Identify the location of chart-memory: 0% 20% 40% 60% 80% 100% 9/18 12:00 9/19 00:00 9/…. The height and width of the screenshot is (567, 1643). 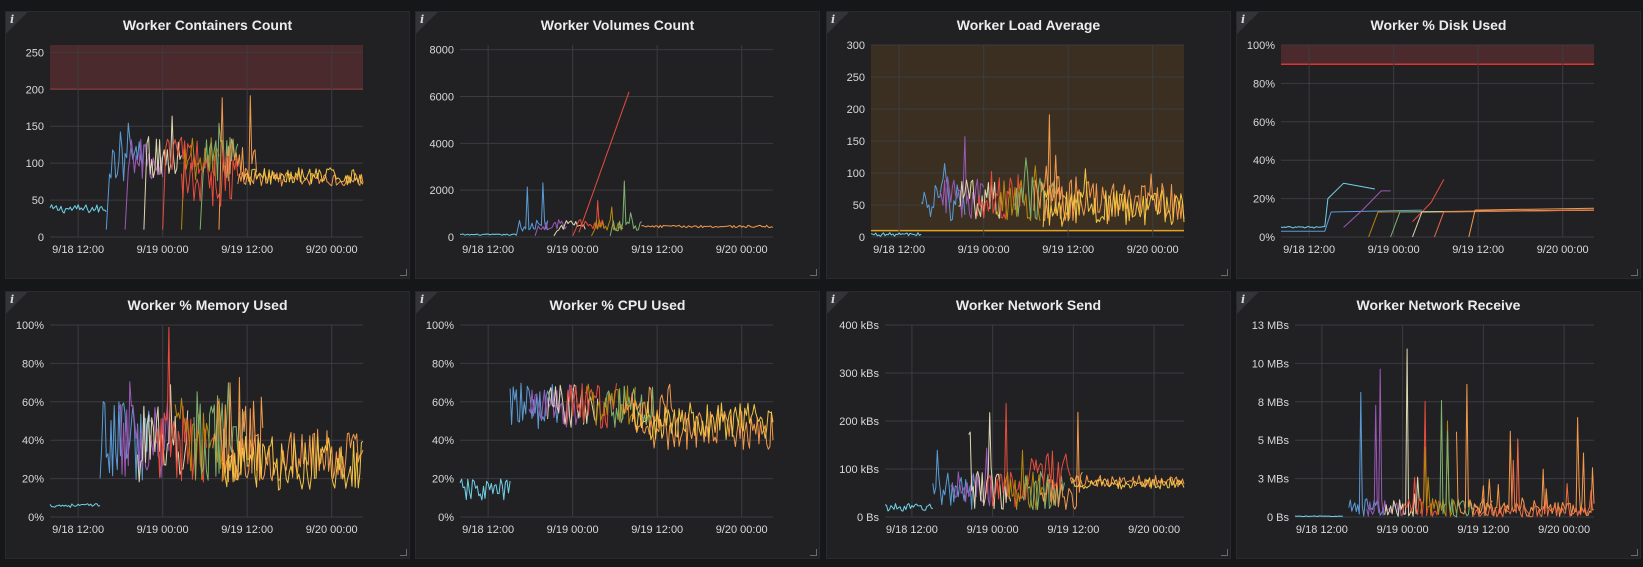
(208, 426).